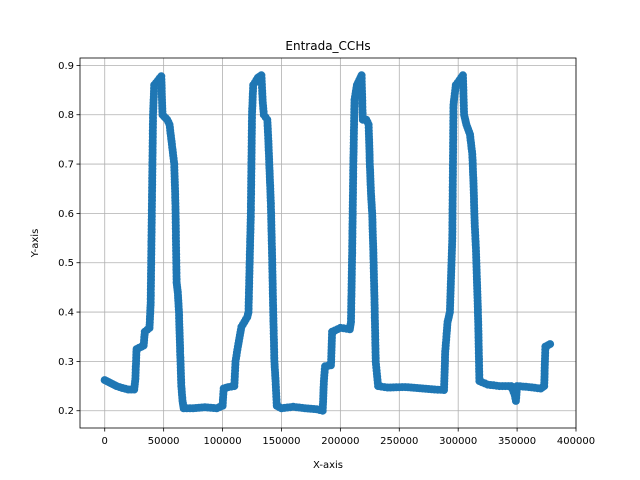  Describe the element at coordinates (66, 66) in the screenshot. I see `y-tick-label: 0.9` at that location.